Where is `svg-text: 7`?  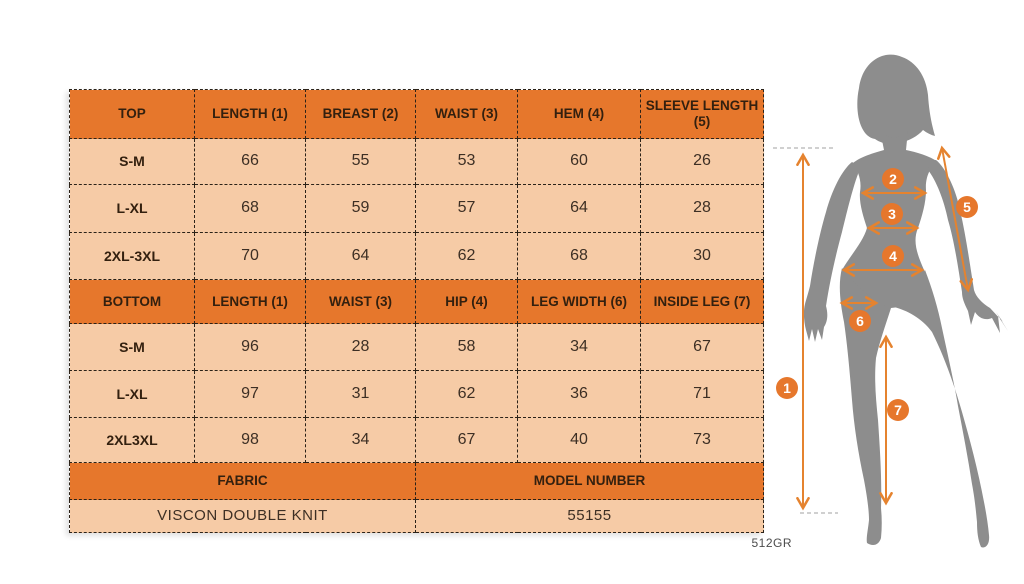
svg-text: 7 is located at coordinates (898, 410).